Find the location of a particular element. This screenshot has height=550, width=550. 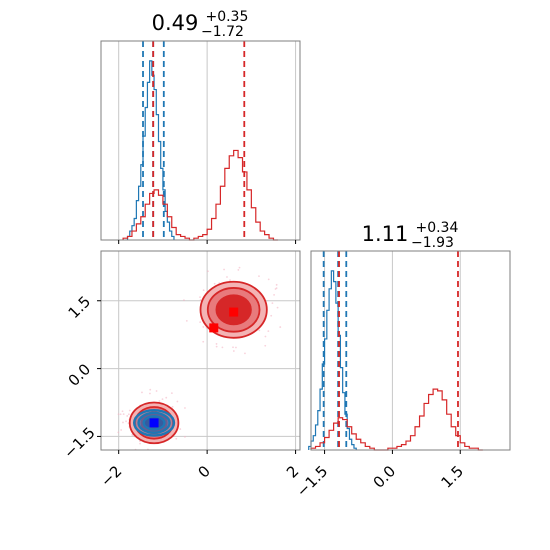

y-hist-tick-label: 0.0 is located at coordinates (385, 477).